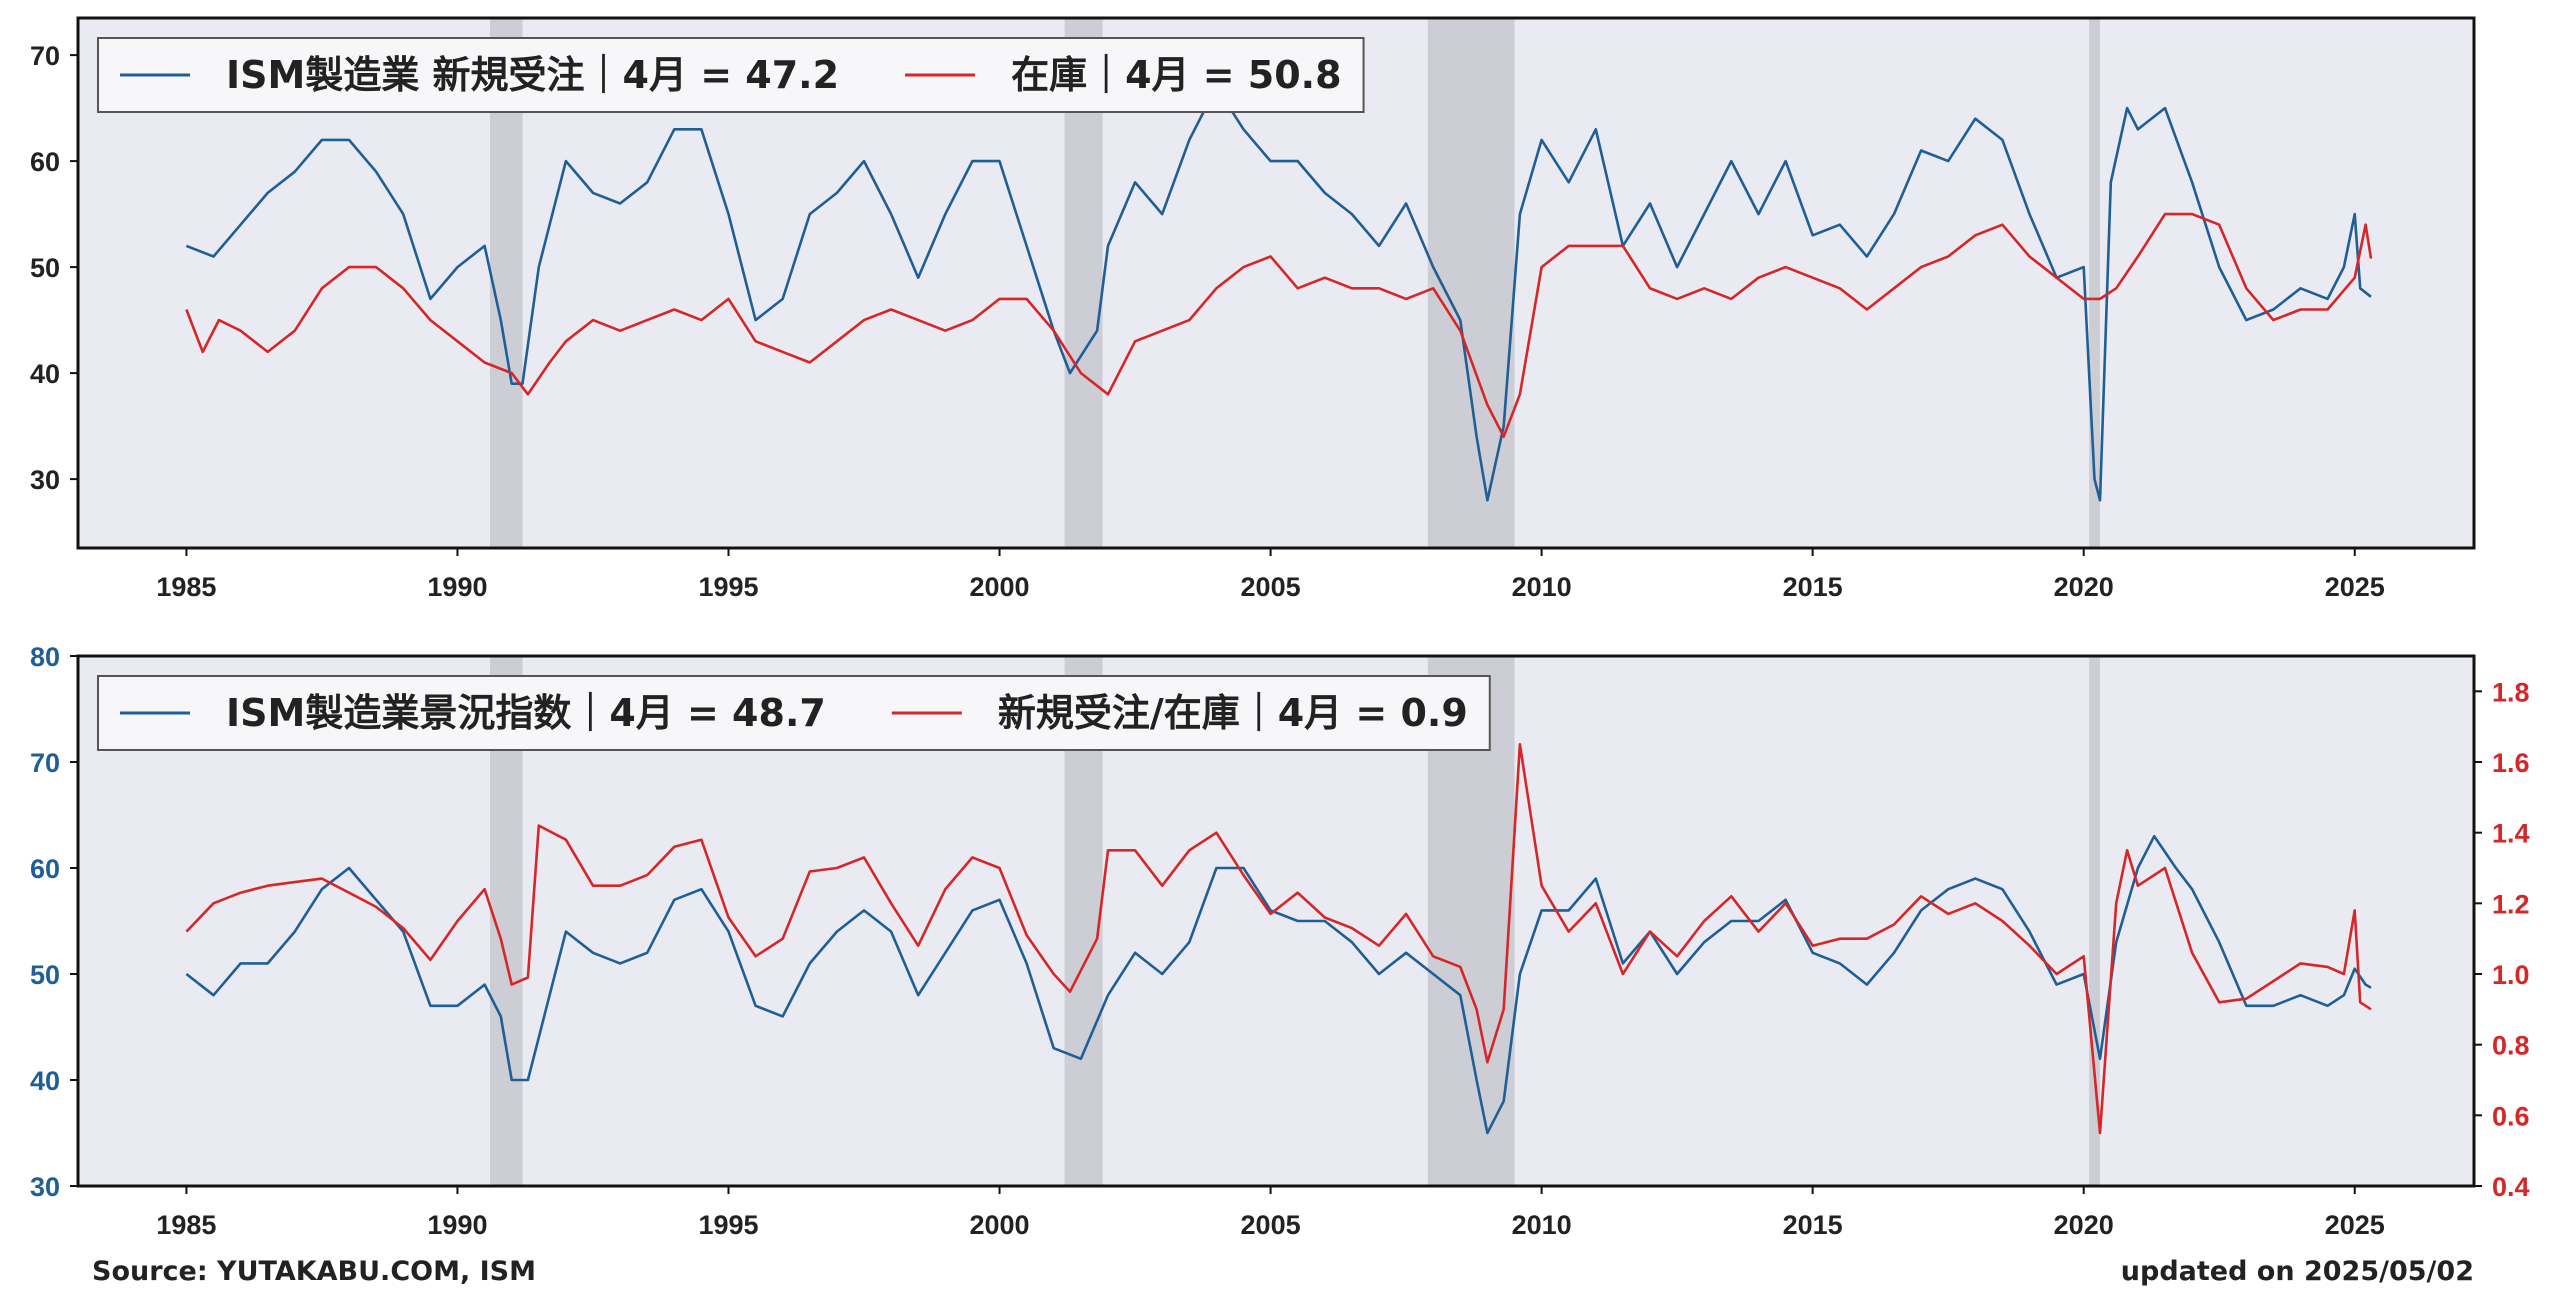  I want to click on legend: ISM製造業 新規受注｜4月 = 47.2 在庫｜4月 = 50.8, so click(731, 75).